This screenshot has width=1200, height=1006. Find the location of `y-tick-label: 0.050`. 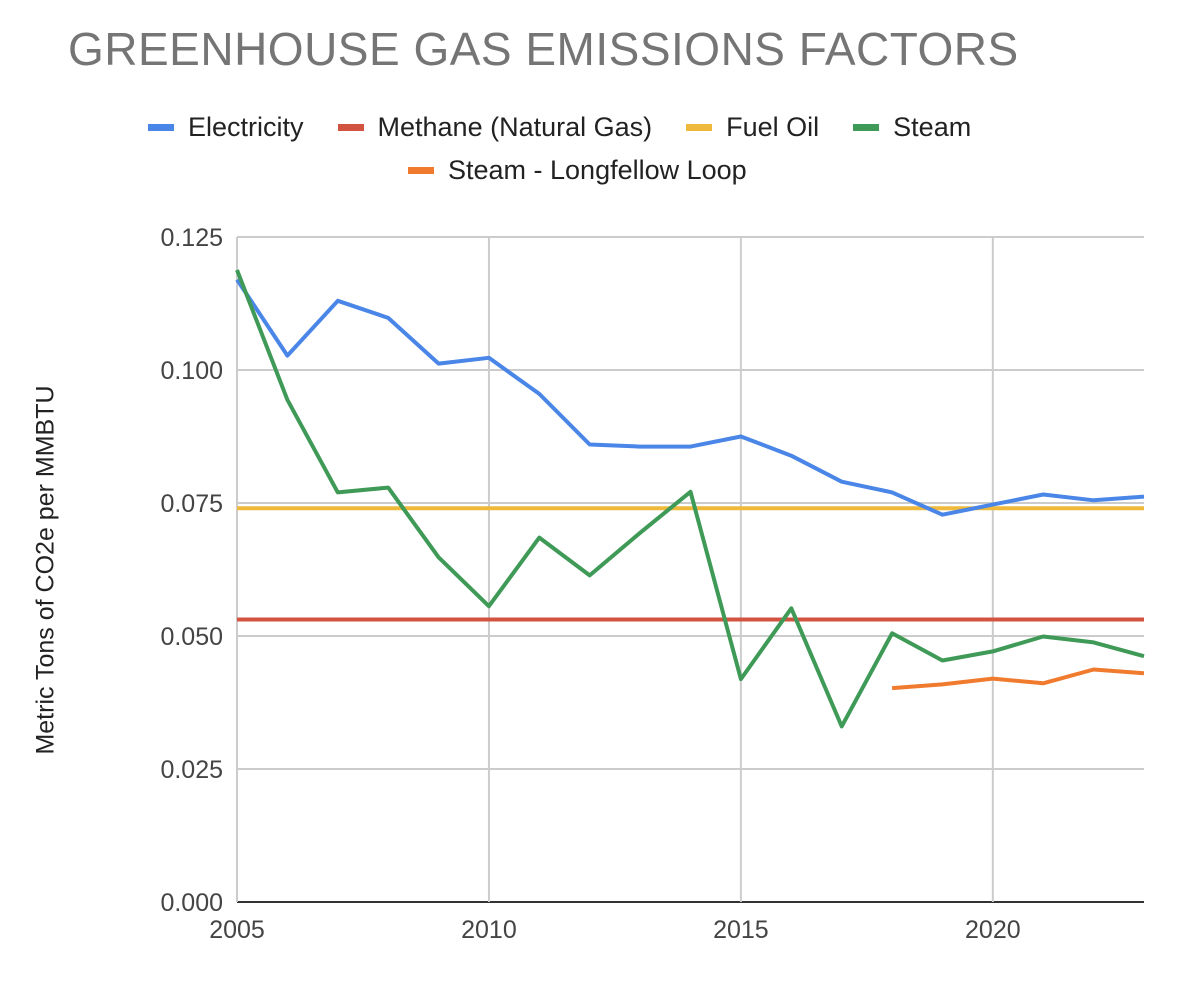

y-tick-label: 0.050 is located at coordinates (191, 637).